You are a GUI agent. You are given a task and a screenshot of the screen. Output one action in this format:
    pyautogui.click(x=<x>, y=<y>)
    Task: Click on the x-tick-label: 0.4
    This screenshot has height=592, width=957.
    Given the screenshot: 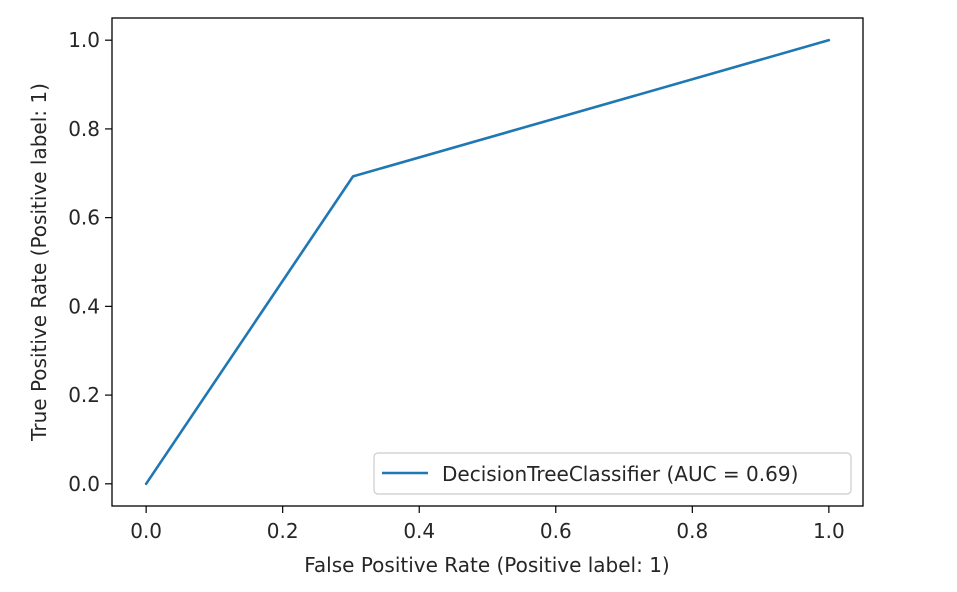 What is the action you would take?
    pyautogui.click(x=419, y=531)
    